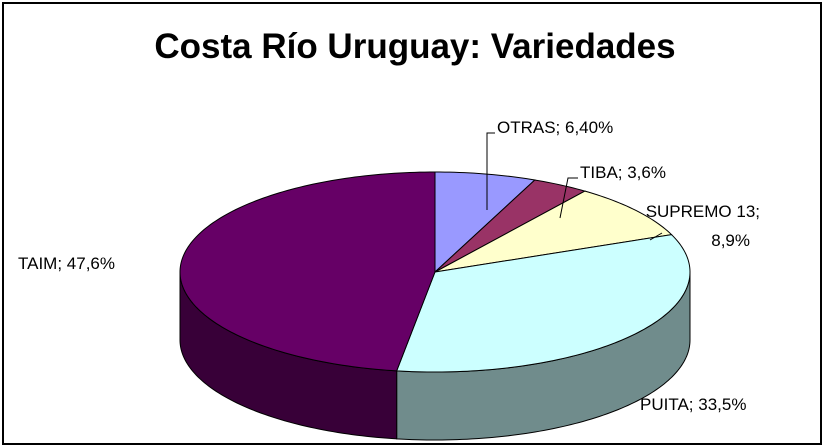 The height and width of the screenshot is (448, 825). What do you see at coordinates (543, 303) in the screenshot?
I see `pie-slice: PUITA` at bounding box center [543, 303].